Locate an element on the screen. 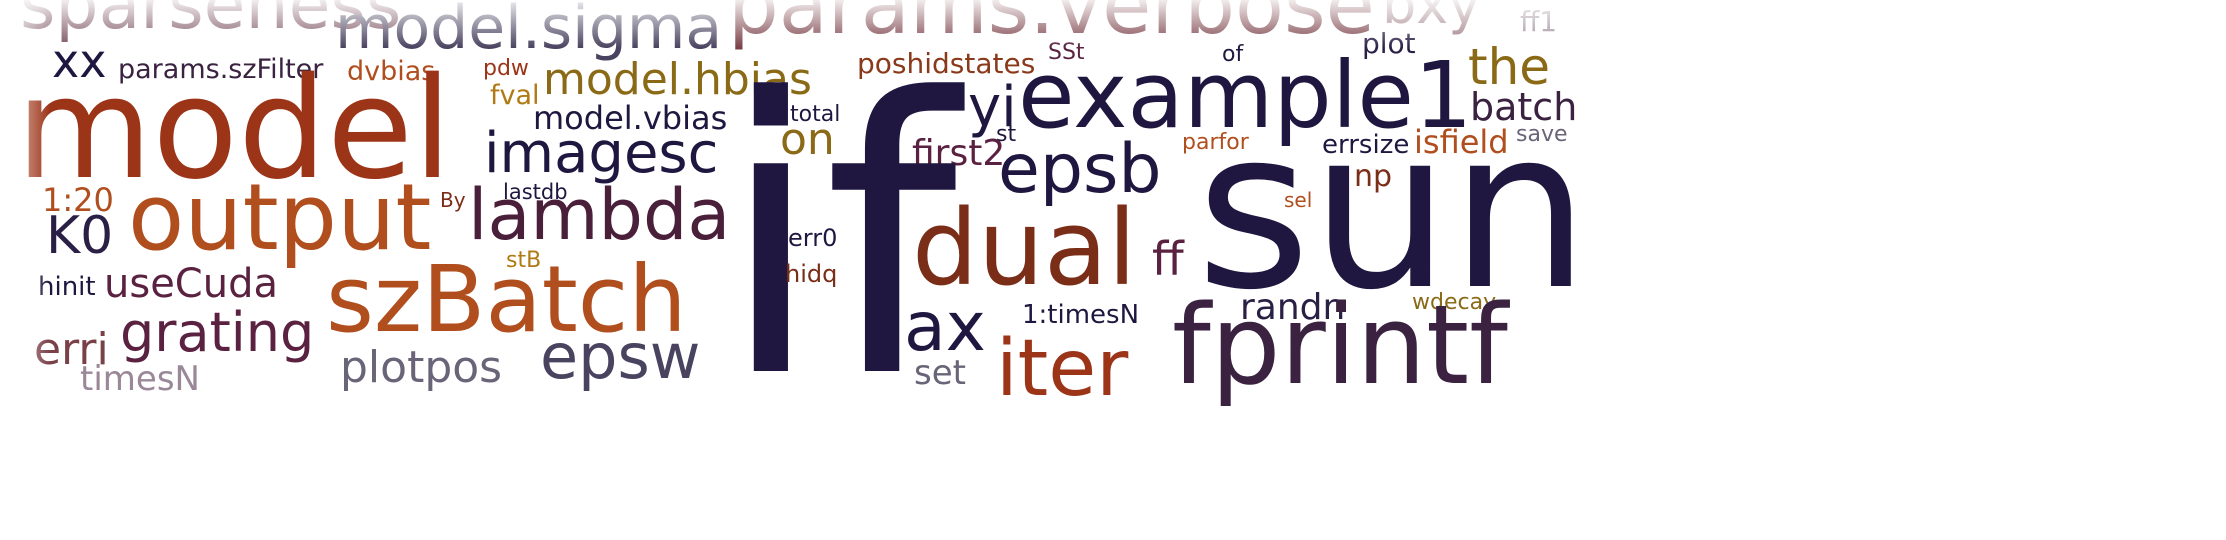  cloud-word: example1 is located at coordinates (1245, 95).